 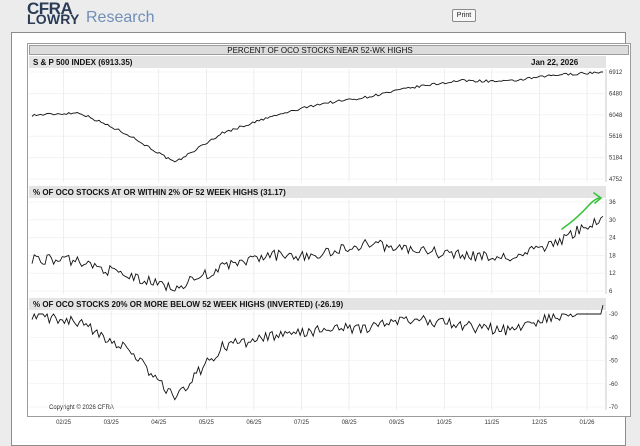 What do you see at coordinates (613, 385) in the screenshot?
I see `y-tick-label: -60` at bounding box center [613, 385].